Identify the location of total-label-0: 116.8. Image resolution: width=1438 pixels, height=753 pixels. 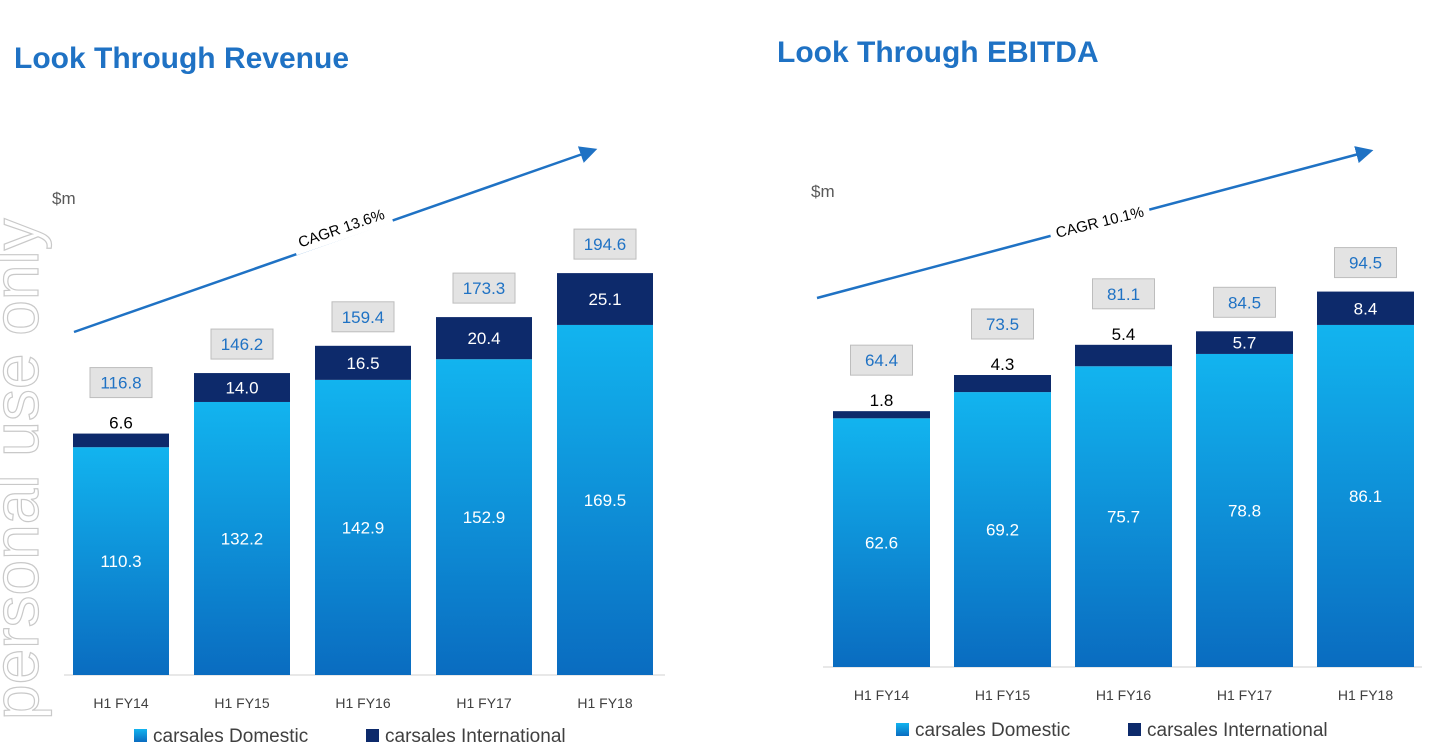
(120, 383).